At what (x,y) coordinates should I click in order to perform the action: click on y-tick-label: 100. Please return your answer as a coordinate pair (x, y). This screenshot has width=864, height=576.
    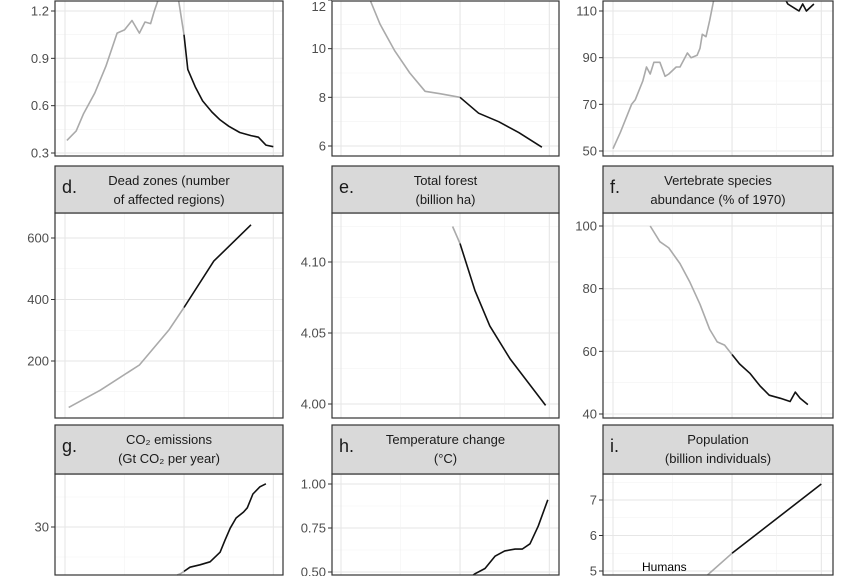
    Looking at the image, I should click on (586, 226).